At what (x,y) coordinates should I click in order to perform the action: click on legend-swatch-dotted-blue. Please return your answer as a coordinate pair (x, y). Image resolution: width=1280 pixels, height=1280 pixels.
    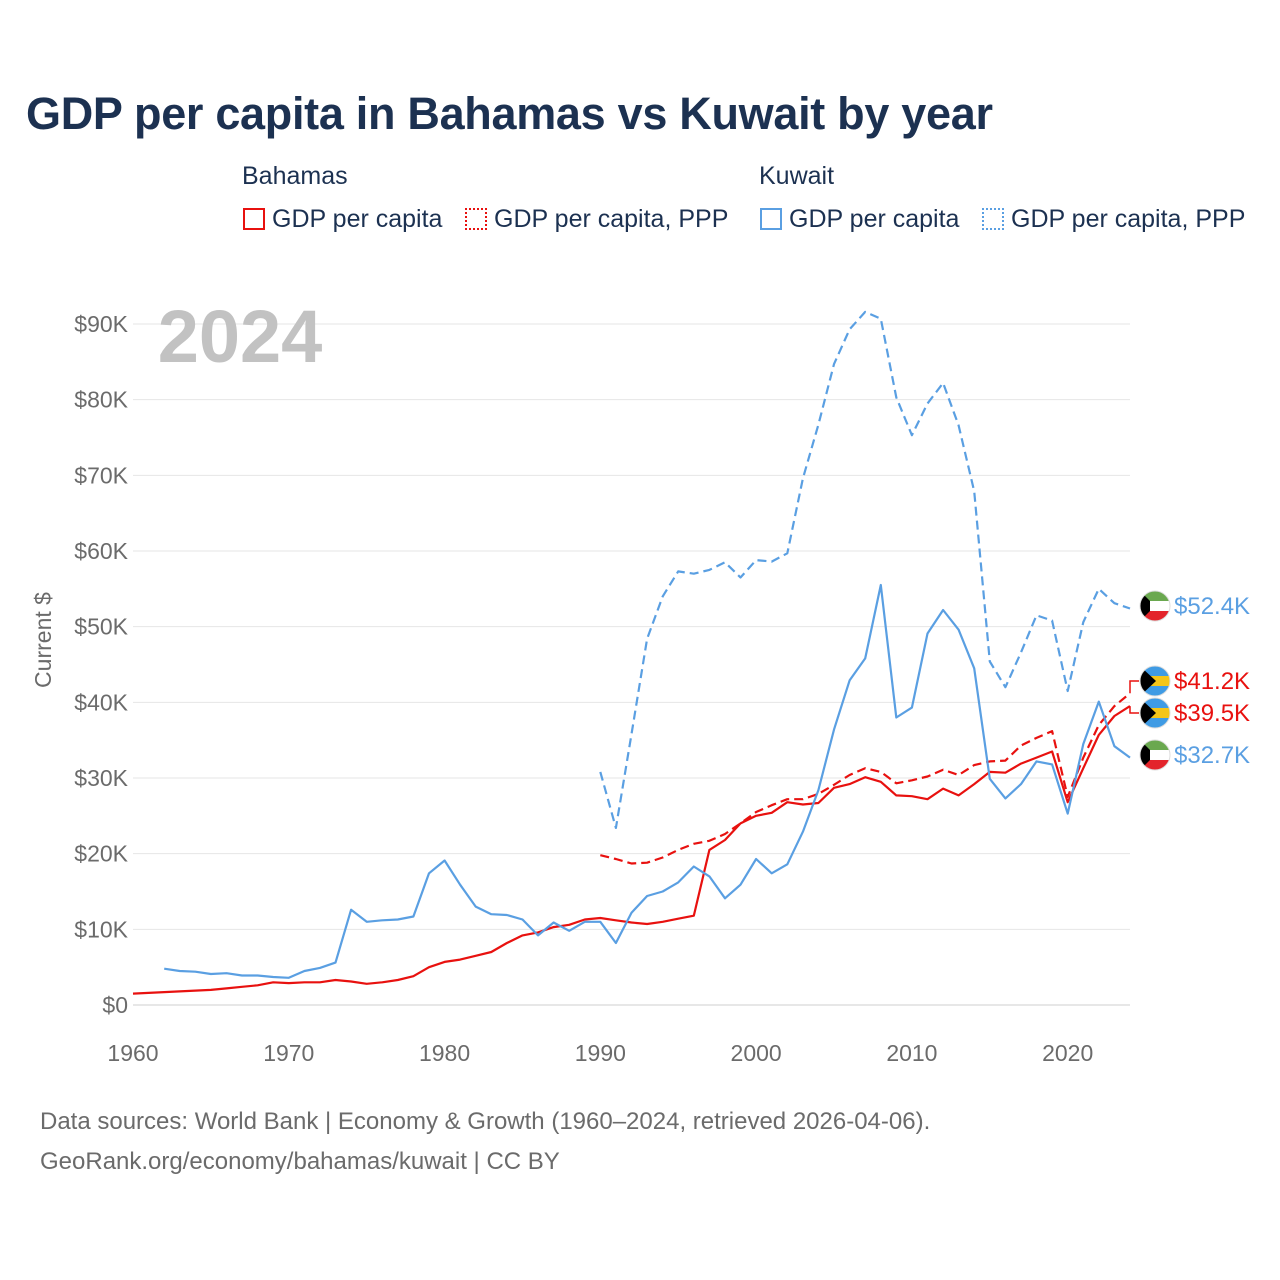
    Looking at the image, I should click on (993, 219).